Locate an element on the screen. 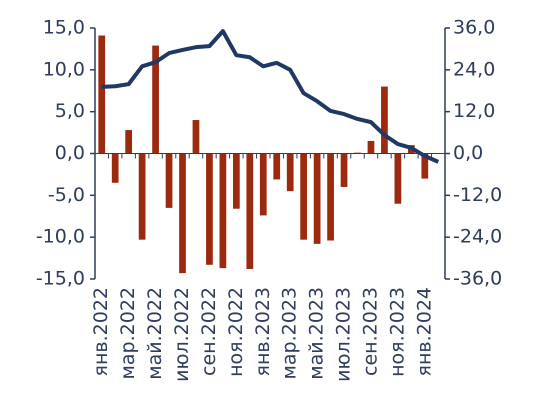 Image resolution: width=535 pixels, height=403 pixels. y2-tick-label: 0,0 is located at coordinates (468, 153).